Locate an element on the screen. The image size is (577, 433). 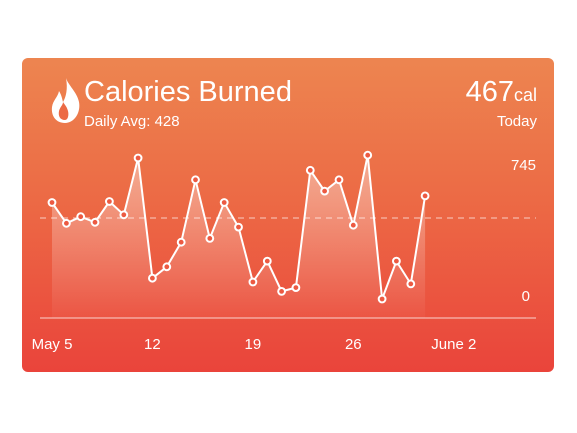
y-max-label: 745 is located at coordinates (523, 165).